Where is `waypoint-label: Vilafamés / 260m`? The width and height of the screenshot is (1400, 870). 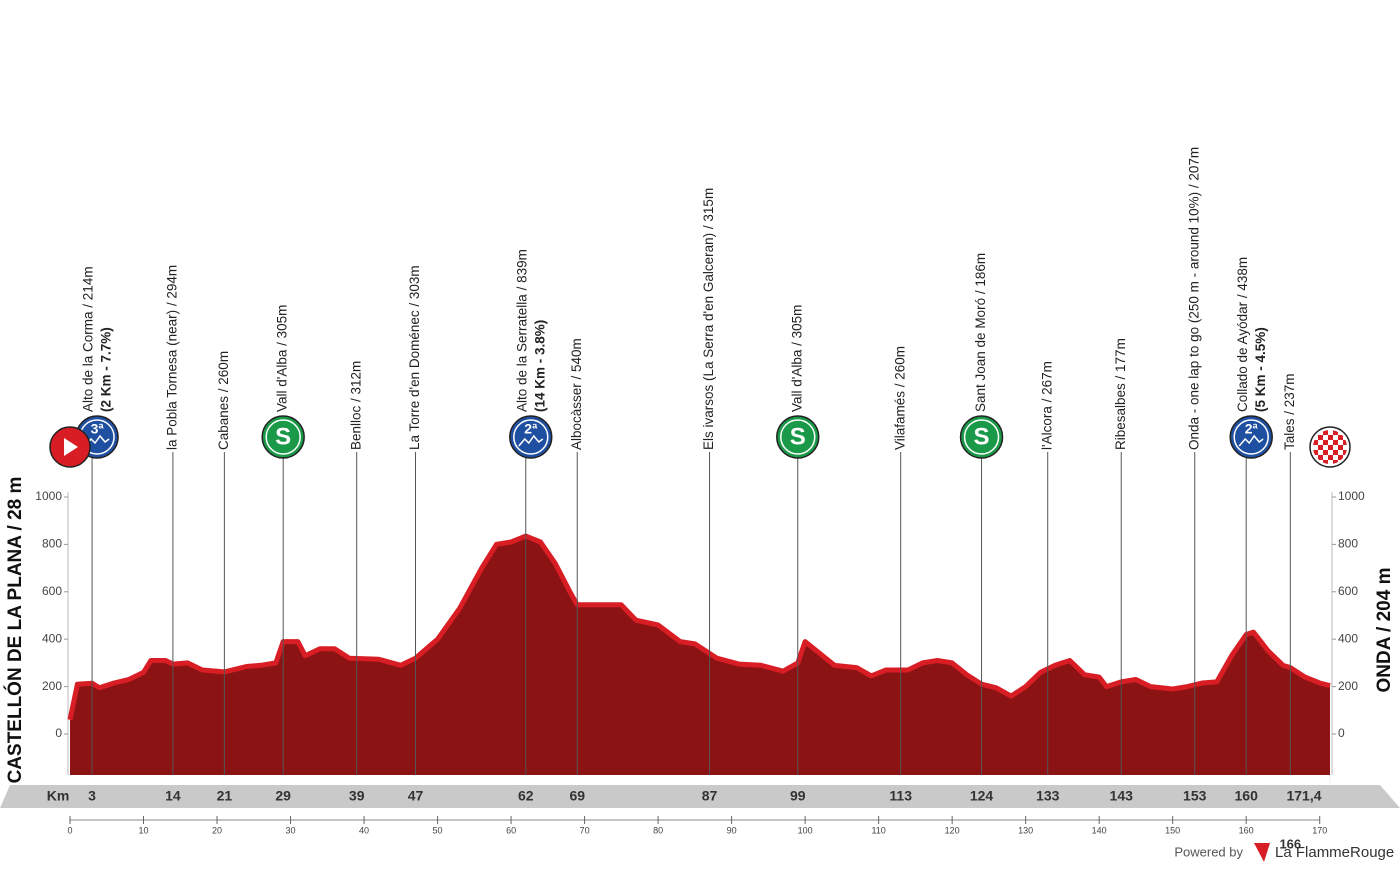 waypoint-label: Vilafamés / 260m is located at coordinates (899, 398).